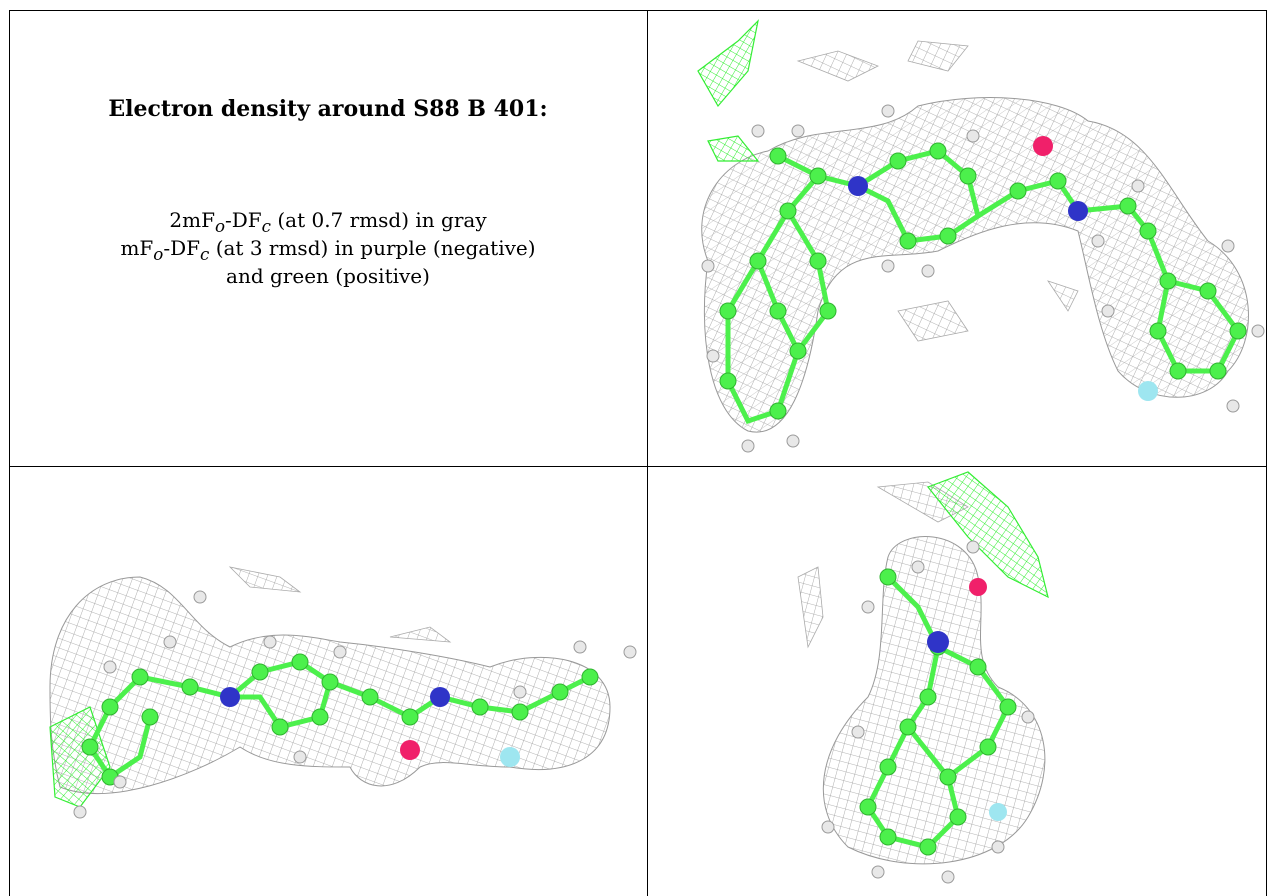 Image resolution: width=1276 pixels, height=896 pixels. What do you see at coordinates (923, 677) in the screenshot?
I see `ligand-density-view-3-icon` at bounding box center [923, 677].